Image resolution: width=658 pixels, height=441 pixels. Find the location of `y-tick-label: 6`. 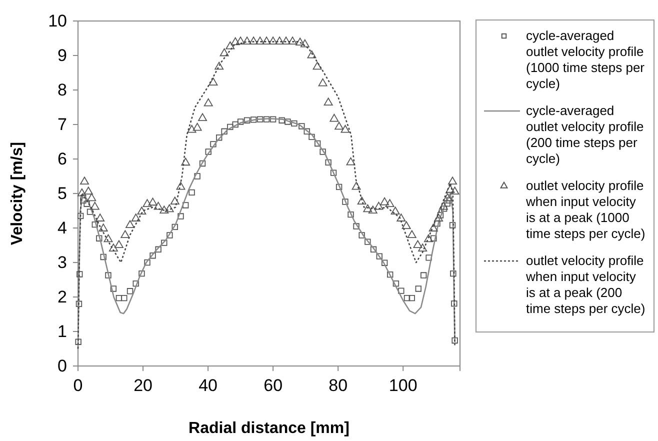

y-tick-label: 6 is located at coordinates (62, 158).